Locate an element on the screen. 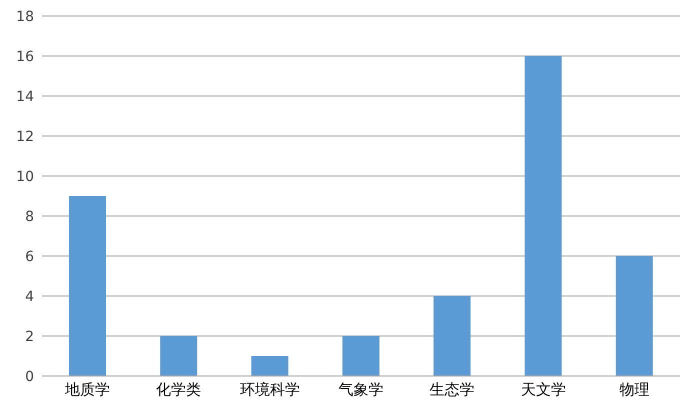 The width and height of the screenshot is (692, 420). x-tick-label: 天文学 is located at coordinates (543, 389).